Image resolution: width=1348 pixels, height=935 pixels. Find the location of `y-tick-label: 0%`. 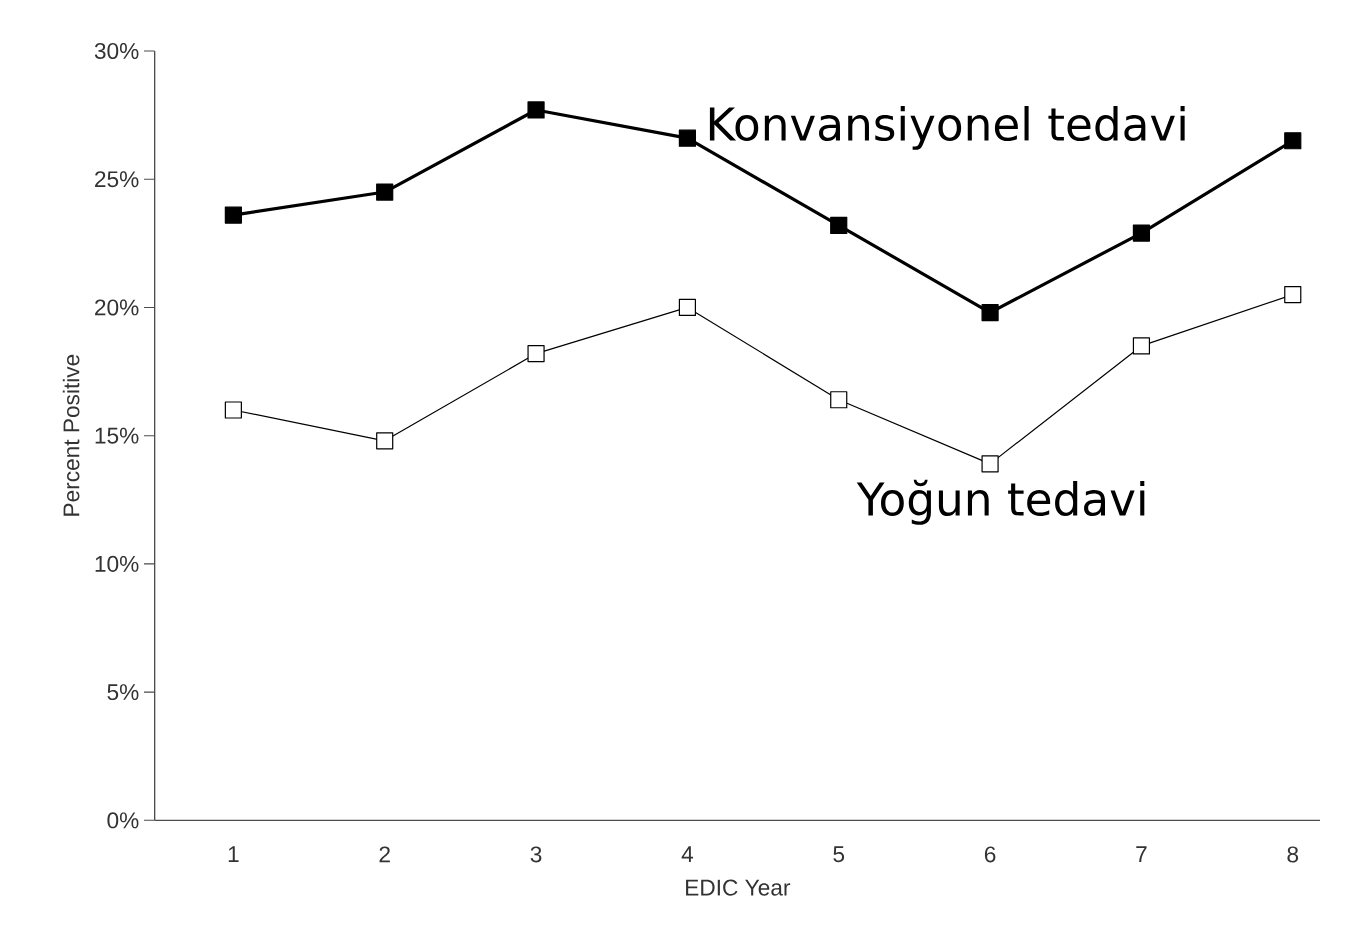

y-tick-label: 0% is located at coordinates (123, 820).